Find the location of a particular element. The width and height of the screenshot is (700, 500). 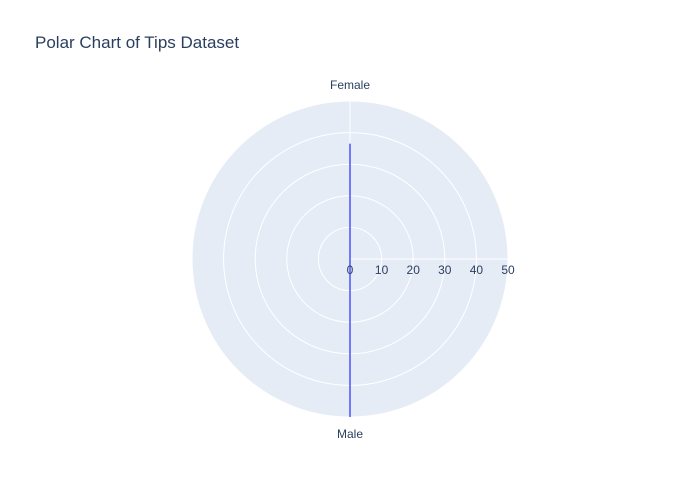

chart-title: Polar Chart of Tips Dataset is located at coordinates (137, 42).